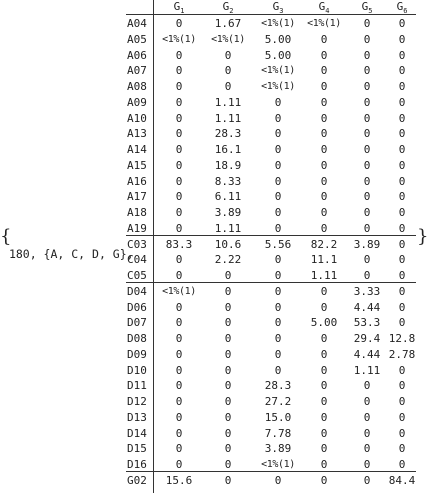 The image size is (429, 493). What do you see at coordinates (324, 260) in the screenshot?
I see `table-cell: 11.1` at bounding box center [324, 260].